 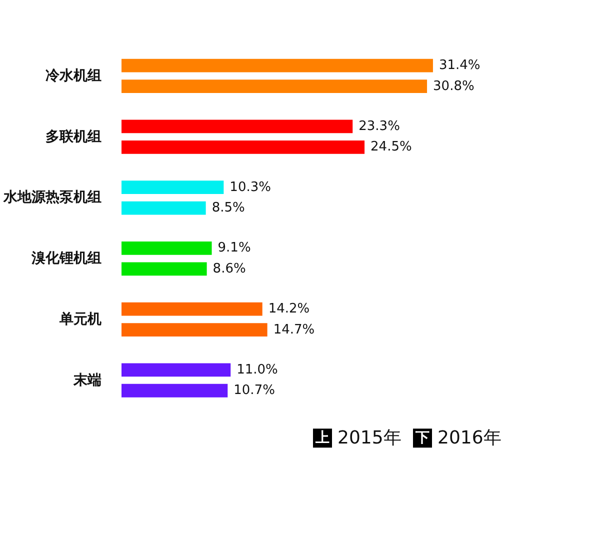 What do you see at coordinates (254, 390) in the screenshot?
I see `data-label: 10.7%` at bounding box center [254, 390].